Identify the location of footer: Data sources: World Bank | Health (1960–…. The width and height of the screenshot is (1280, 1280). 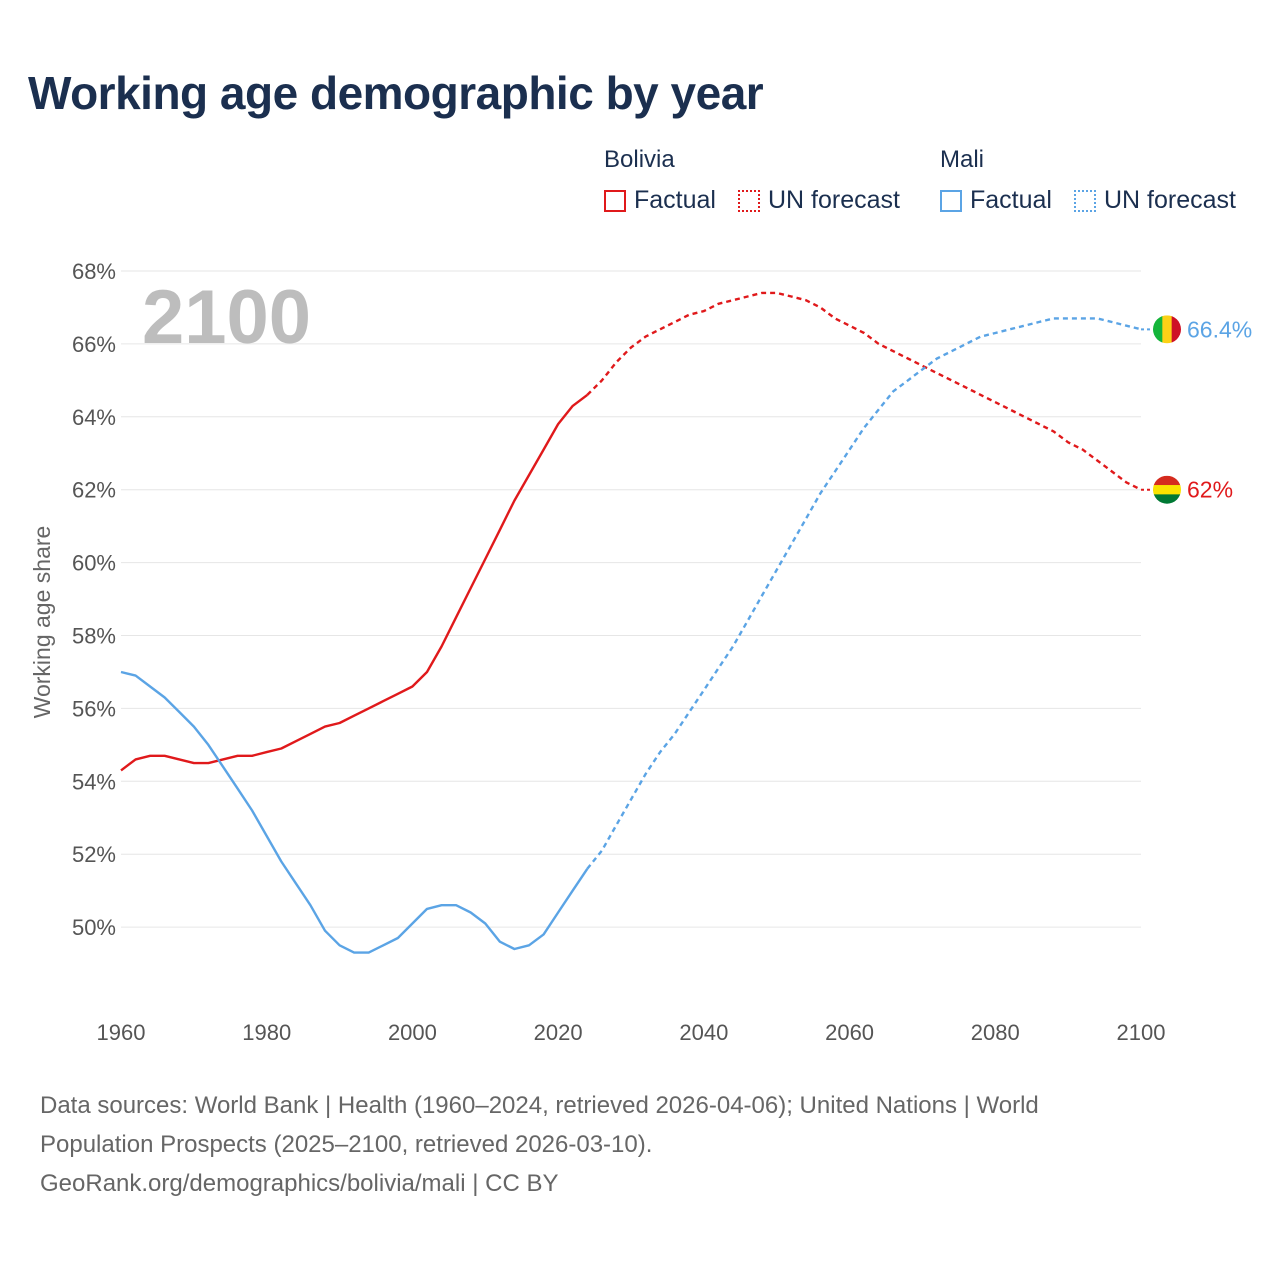
(640, 1144).